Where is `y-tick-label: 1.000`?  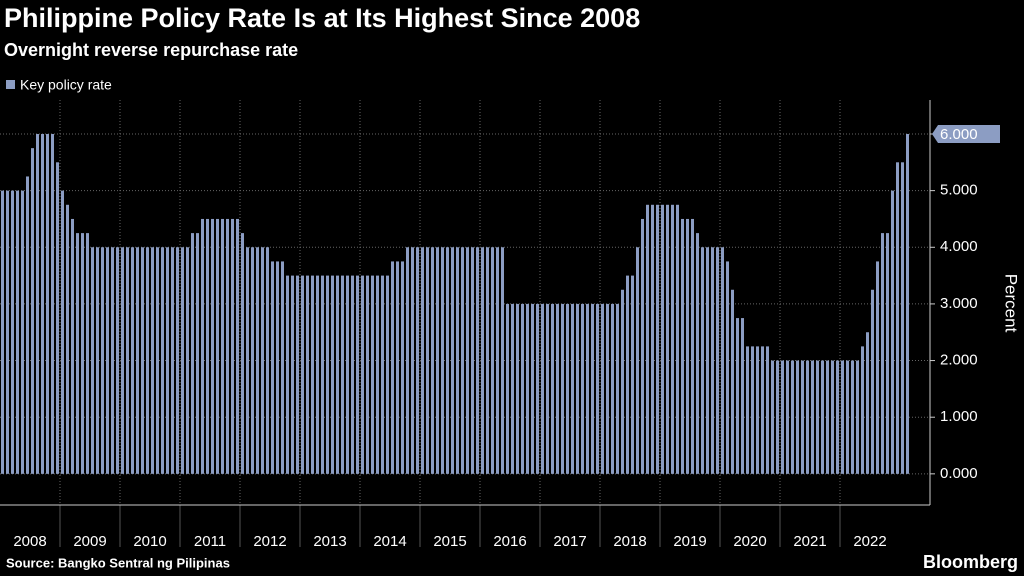 y-tick-label: 1.000 is located at coordinates (959, 416).